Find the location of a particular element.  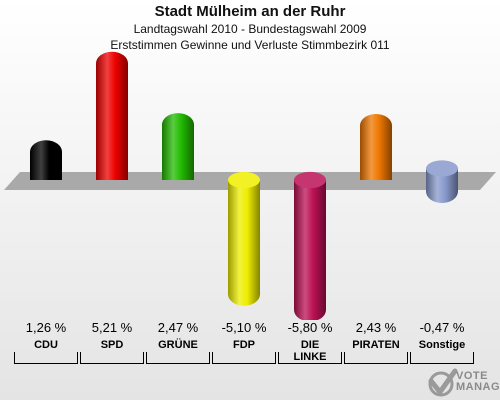

data-label: 5,21 % is located at coordinates (112, 327).